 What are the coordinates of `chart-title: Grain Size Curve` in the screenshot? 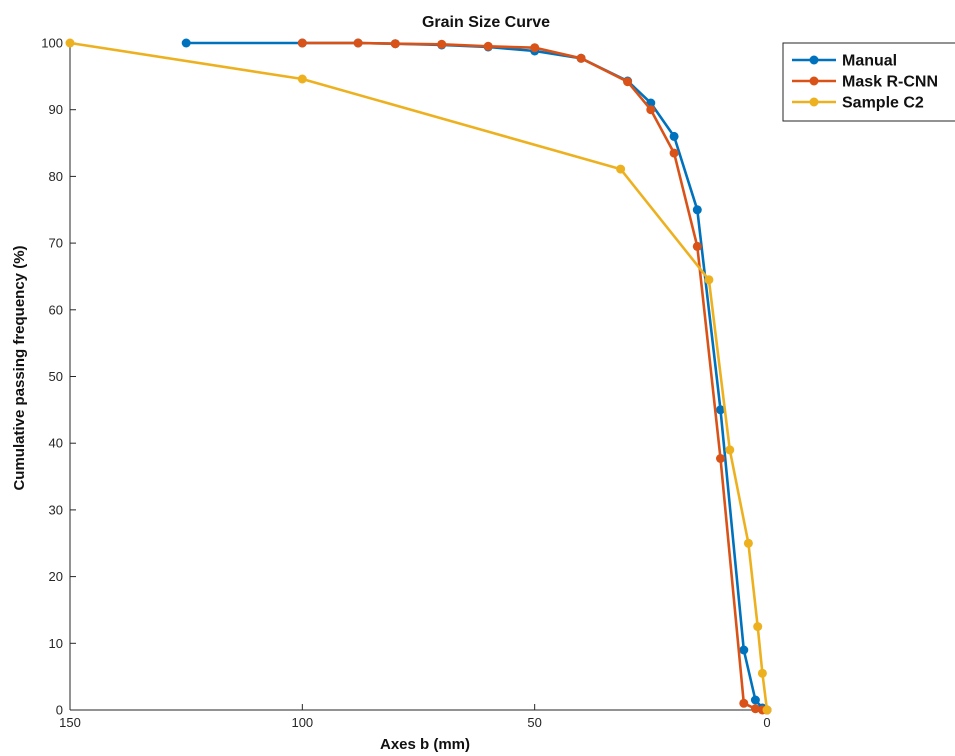 It's located at (486, 22).